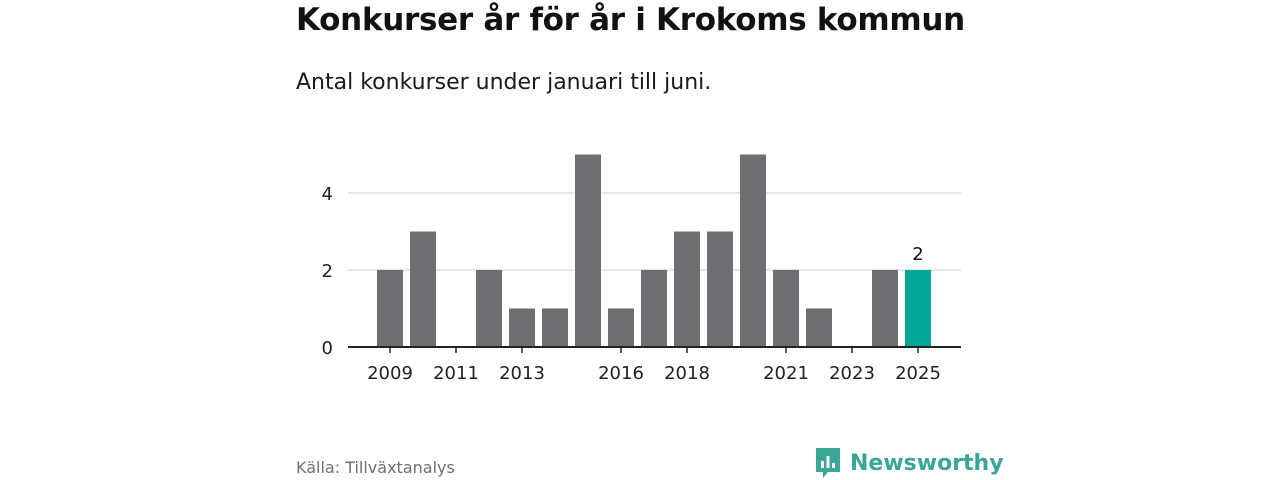 The height and width of the screenshot is (480, 1280). I want to click on x-tick-label: 2021, so click(786, 373).